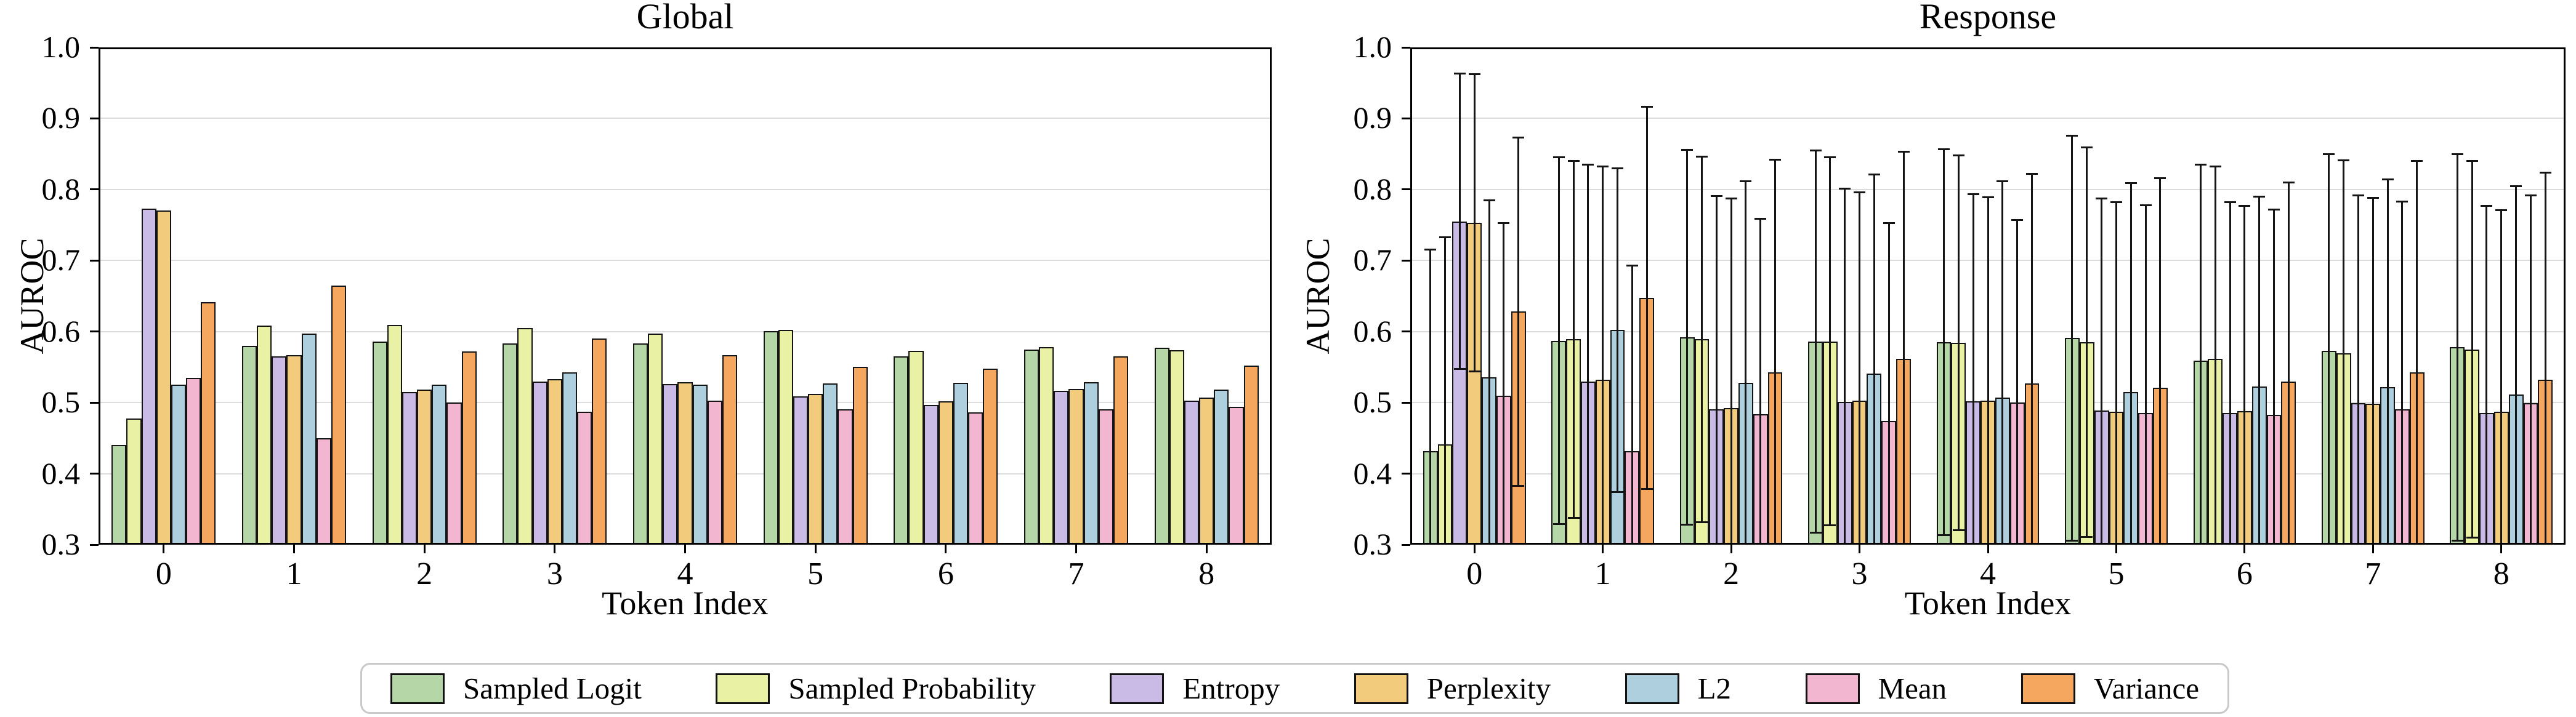  Describe the element at coordinates (685, 261) in the screenshot. I see `gridline-y-0.7` at that location.